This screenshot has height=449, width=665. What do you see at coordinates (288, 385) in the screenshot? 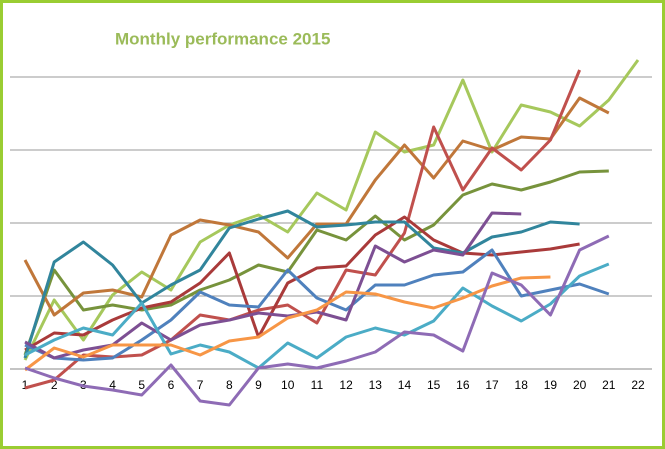
I see `x-tick-label: 10` at bounding box center [288, 385].